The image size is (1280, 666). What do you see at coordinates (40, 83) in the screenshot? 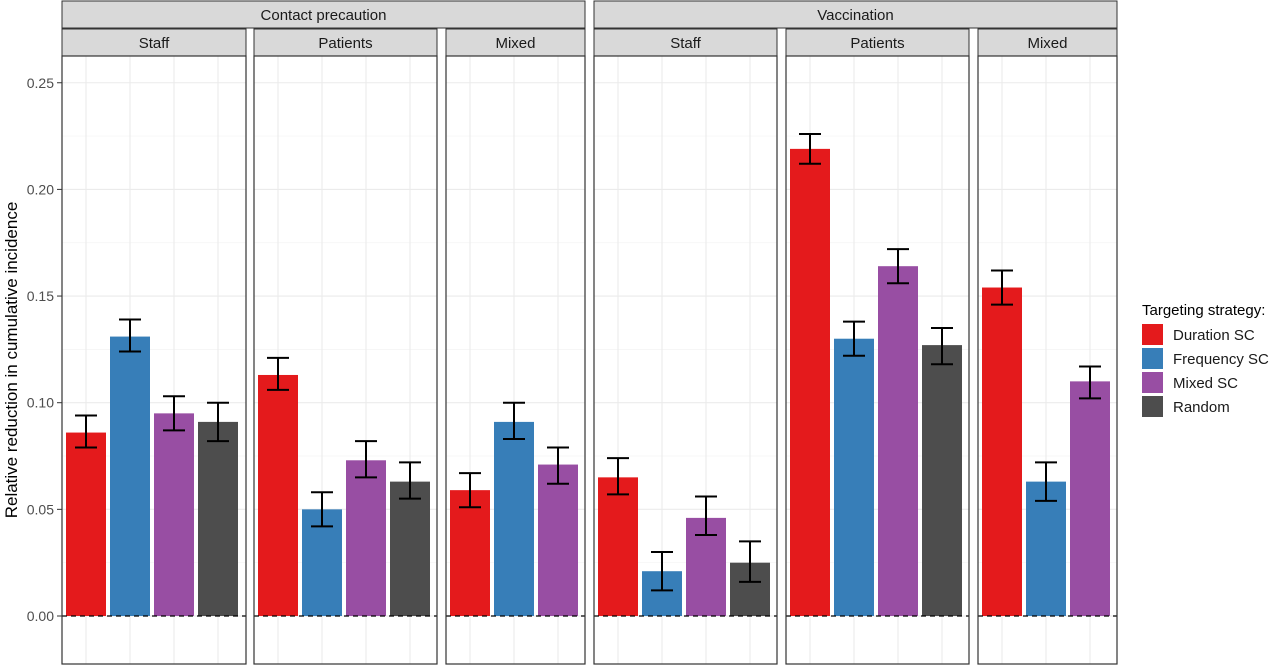
I see `y-tick-label: 0.25` at bounding box center [40, 83].